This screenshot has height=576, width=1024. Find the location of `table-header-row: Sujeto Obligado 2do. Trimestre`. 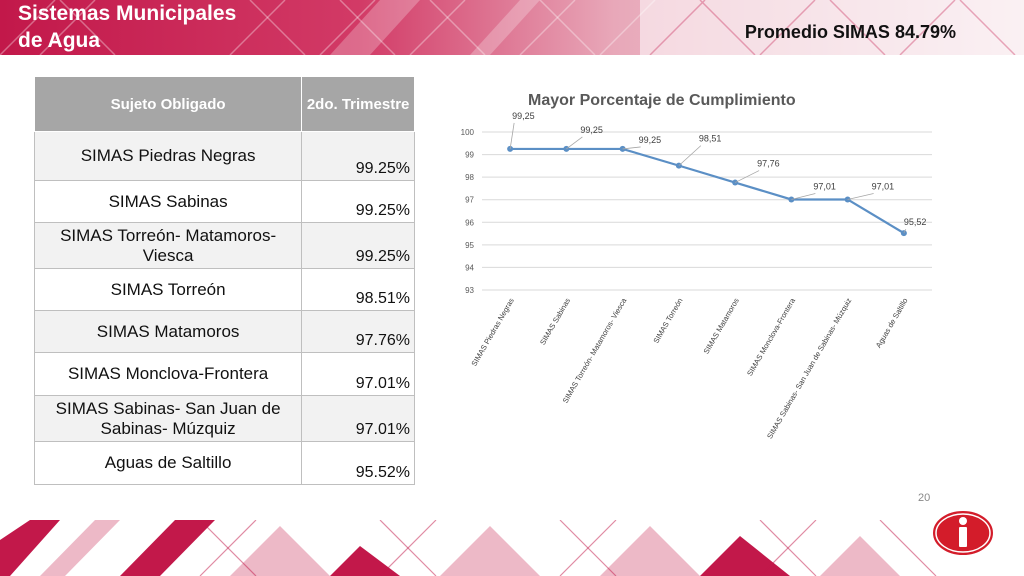

table-header-row: Sujeto Obligado 2do. Trimestre is located at coordinates (224, 104).